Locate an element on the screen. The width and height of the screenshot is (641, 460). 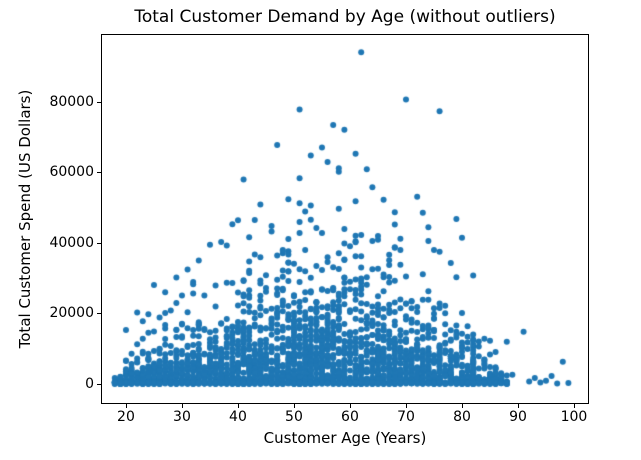
x-tick-label: 30 is located at coordinates (182, 417).